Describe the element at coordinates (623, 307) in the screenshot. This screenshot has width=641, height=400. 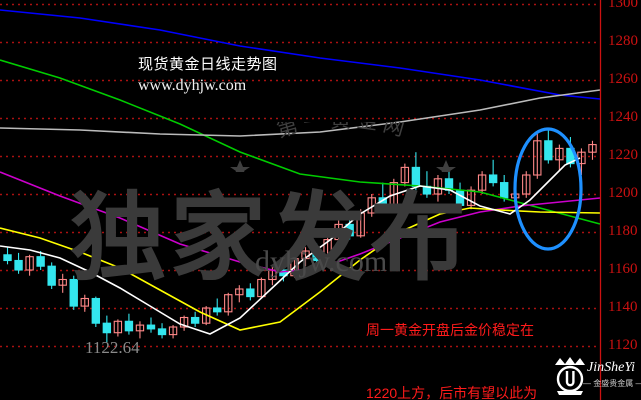
I see `axis-tick-label: 1140` at that location.